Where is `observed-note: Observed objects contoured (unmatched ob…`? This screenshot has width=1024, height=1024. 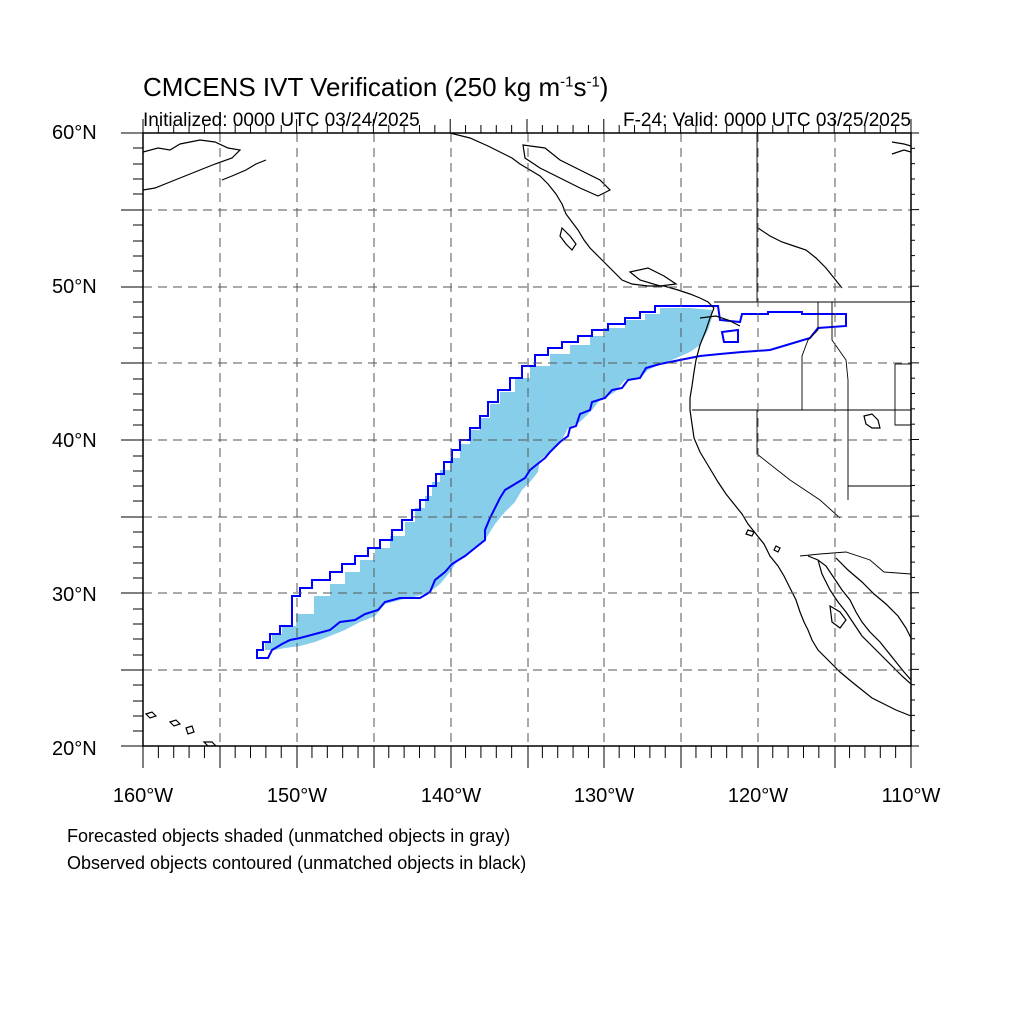 observed-note: Observed objects contoured (unmatched ob… is located at coordinates (297, 863).